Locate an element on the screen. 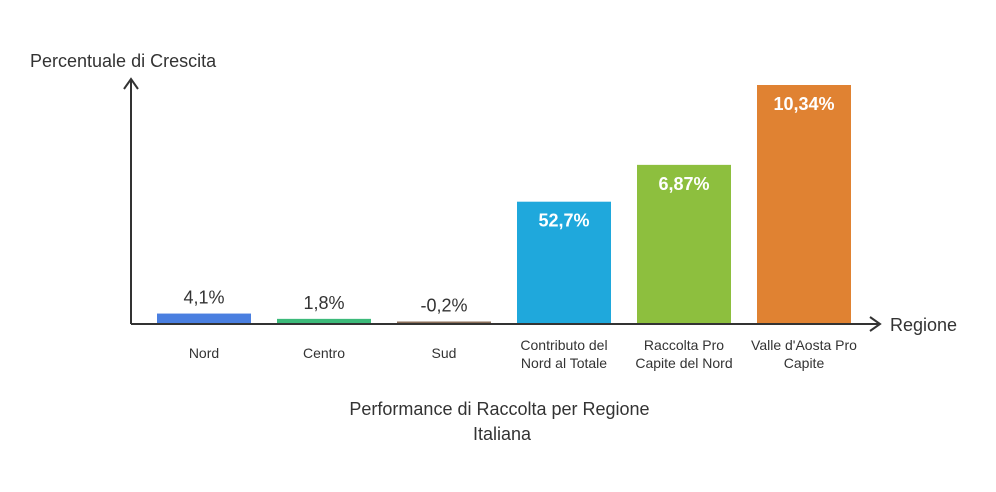 Image resolution: width=996 pixels, height=492 pixels. category-label-5-line-0: Valle d'Aosta Pro is located at coordinates (804, 345).